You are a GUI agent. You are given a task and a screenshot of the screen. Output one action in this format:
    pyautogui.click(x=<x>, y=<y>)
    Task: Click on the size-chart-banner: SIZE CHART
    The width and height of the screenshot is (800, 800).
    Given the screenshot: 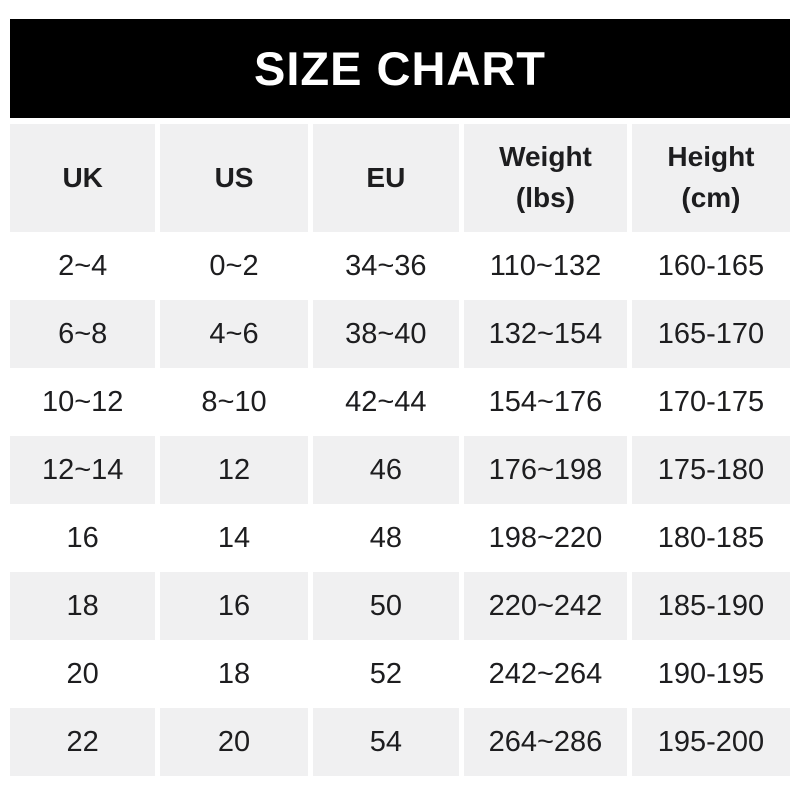 What is the action you would take?
    pyautogui.click(x=400, y=68)
    